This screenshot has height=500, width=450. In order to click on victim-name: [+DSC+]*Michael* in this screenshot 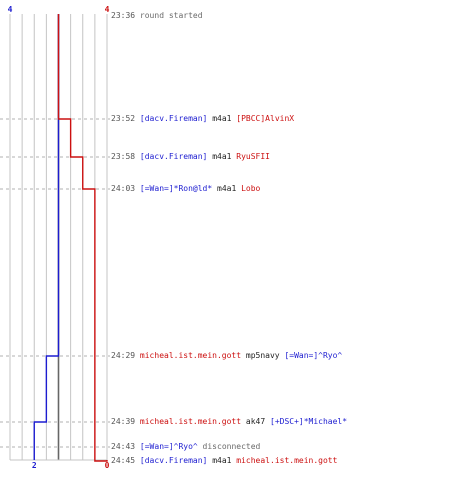, I will do `click(309, 421)`.